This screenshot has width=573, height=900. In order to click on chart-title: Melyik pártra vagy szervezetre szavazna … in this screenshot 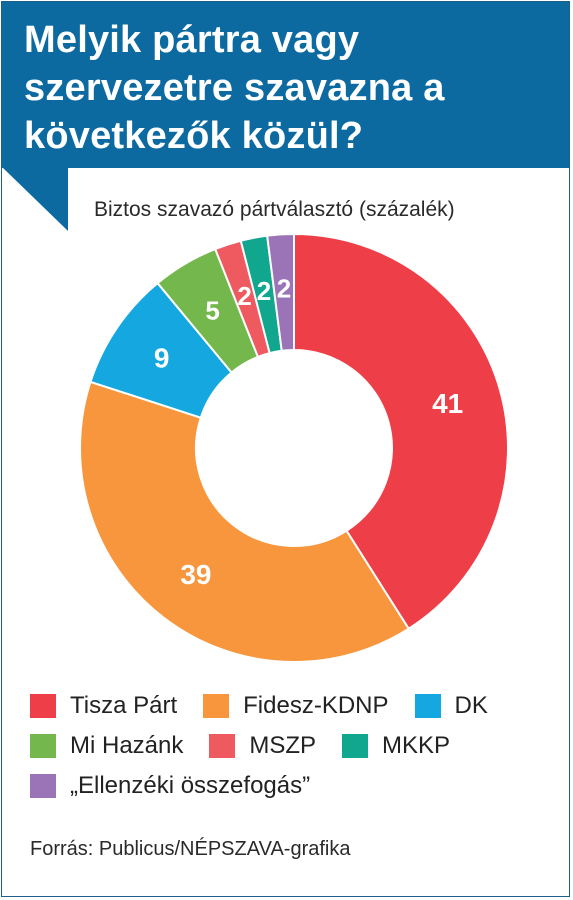, I will do `click(234, 88)`.